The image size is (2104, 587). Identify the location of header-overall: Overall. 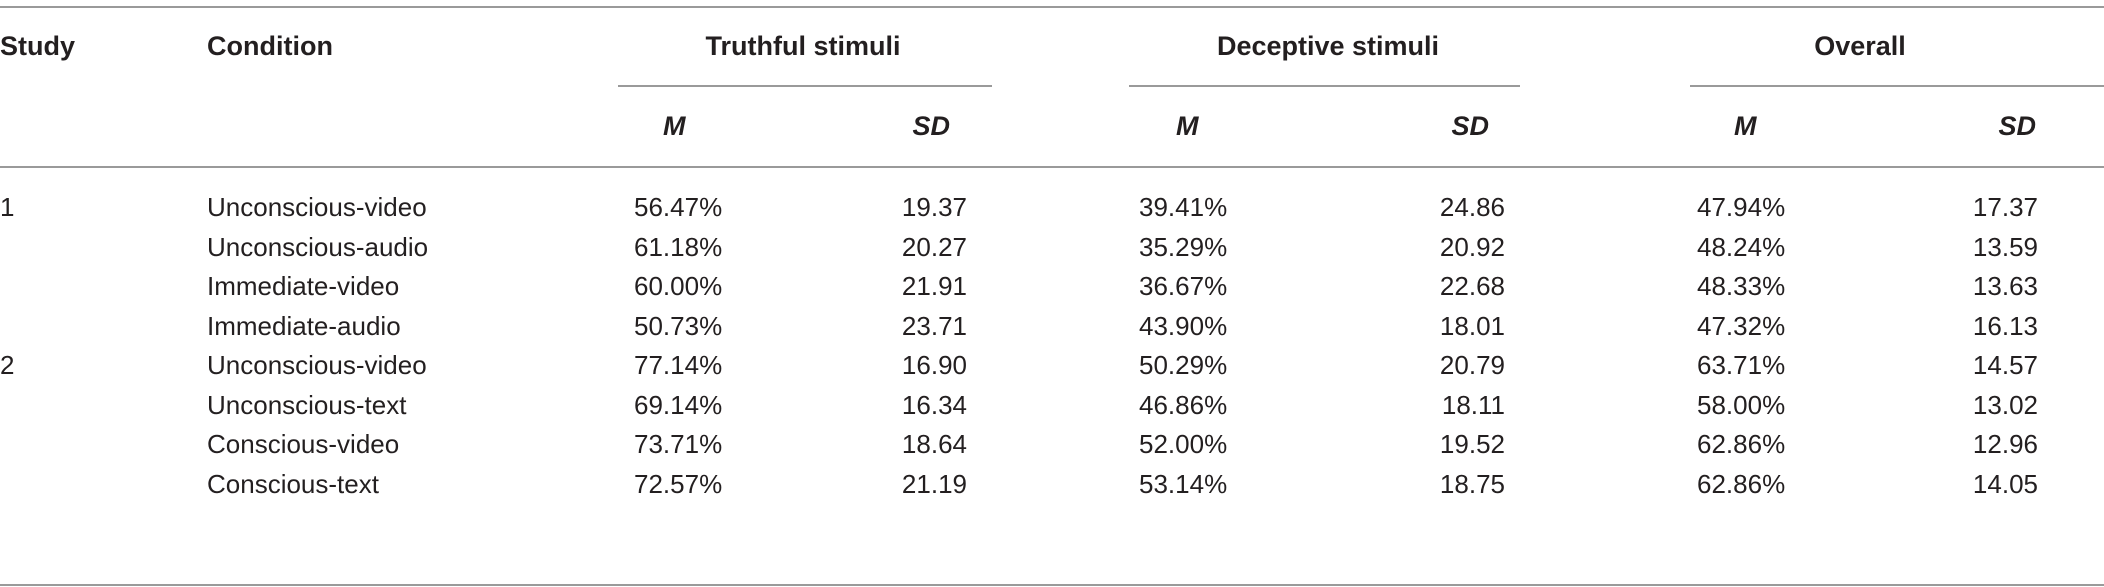
(1860, 46).